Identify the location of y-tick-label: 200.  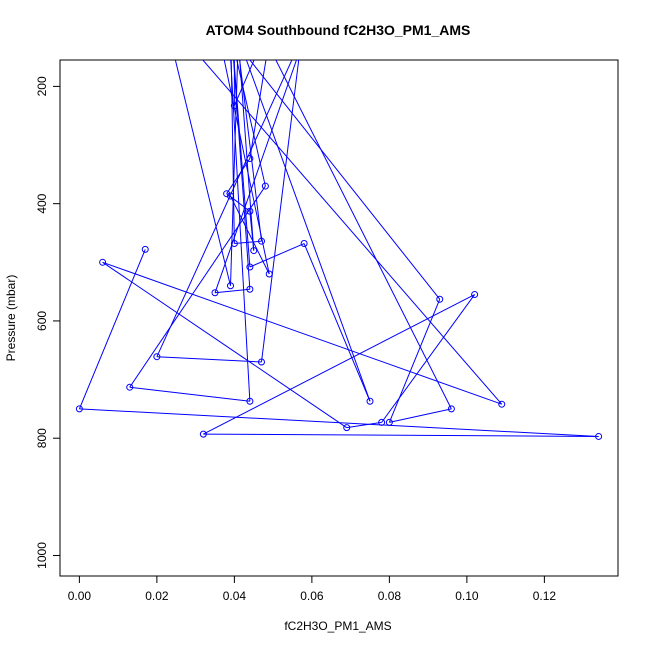
(42, 86).